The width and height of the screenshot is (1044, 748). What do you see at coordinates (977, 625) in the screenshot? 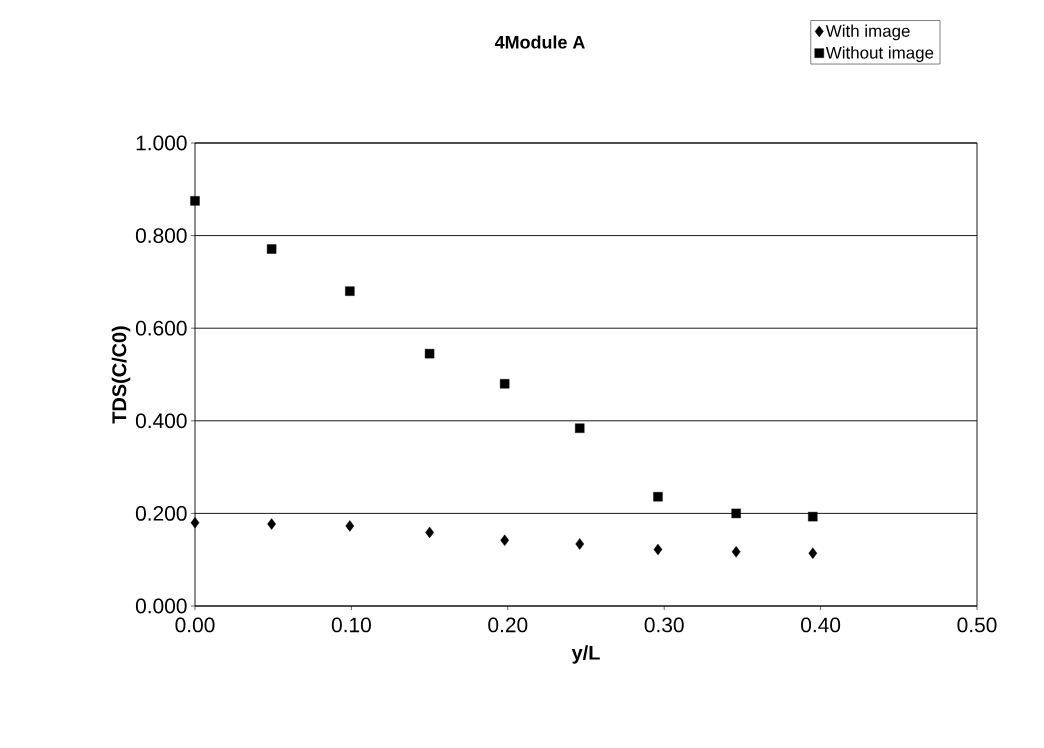
I see `x-tick-label: 0.50` at bounding box center [977, 625].